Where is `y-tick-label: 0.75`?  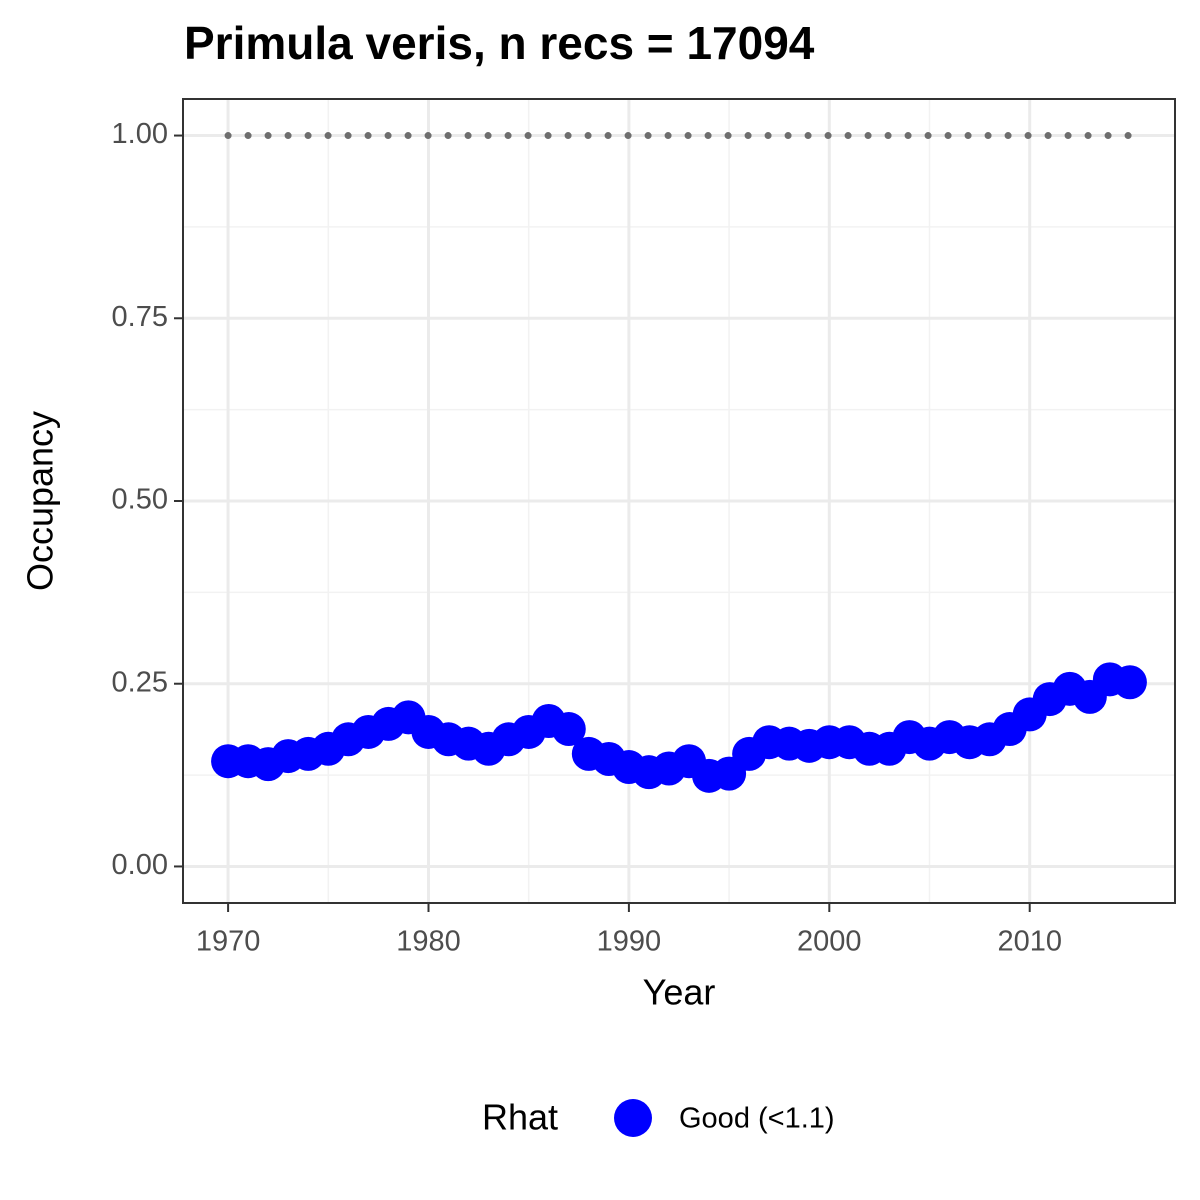
y-tick-label: 0.75 is located at coordinates (140, 317).